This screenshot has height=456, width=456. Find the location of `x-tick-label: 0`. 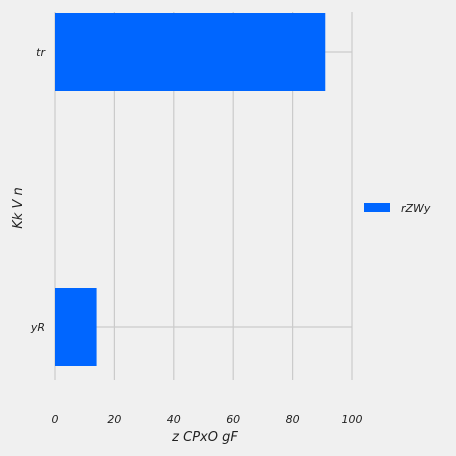

x-tick-label: 0 is located at coordinates (55, 419).